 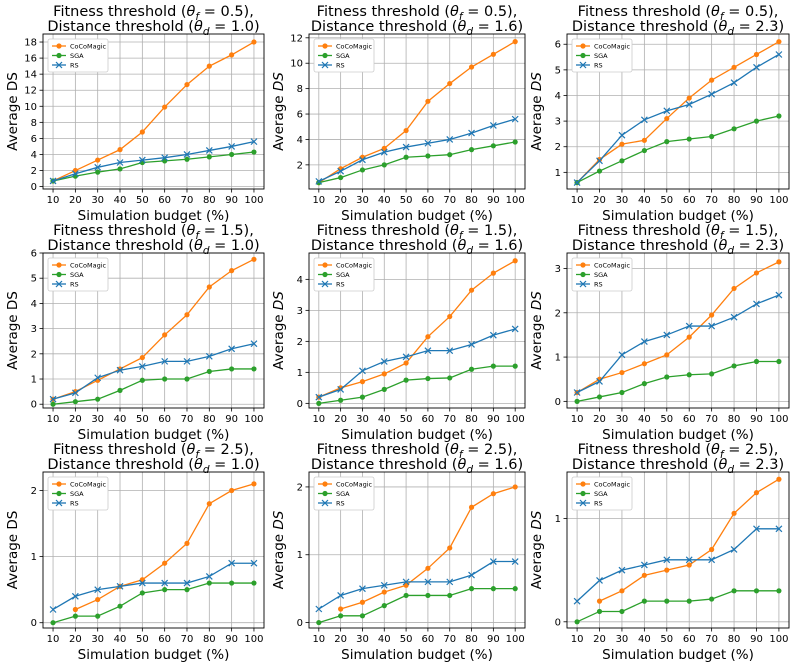 What do you see at coordinates (689, 419) in the screenshot?
I see `x-tick-label: 60` at bounding box center [689, 419].